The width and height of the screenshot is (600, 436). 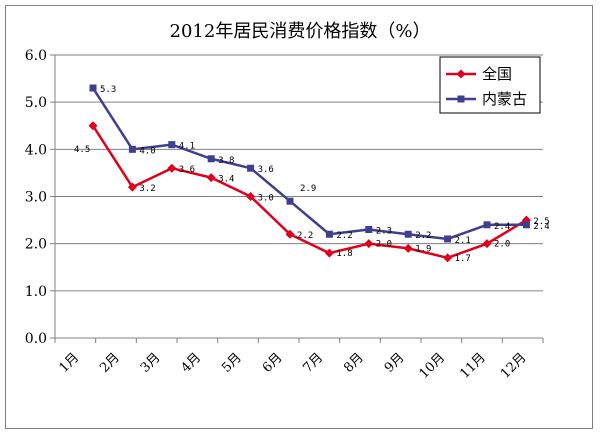 What do you see at coordinates (344, 254) in the screenshot?
I see `data-label: 1.8` at bounding box center [344, 254].